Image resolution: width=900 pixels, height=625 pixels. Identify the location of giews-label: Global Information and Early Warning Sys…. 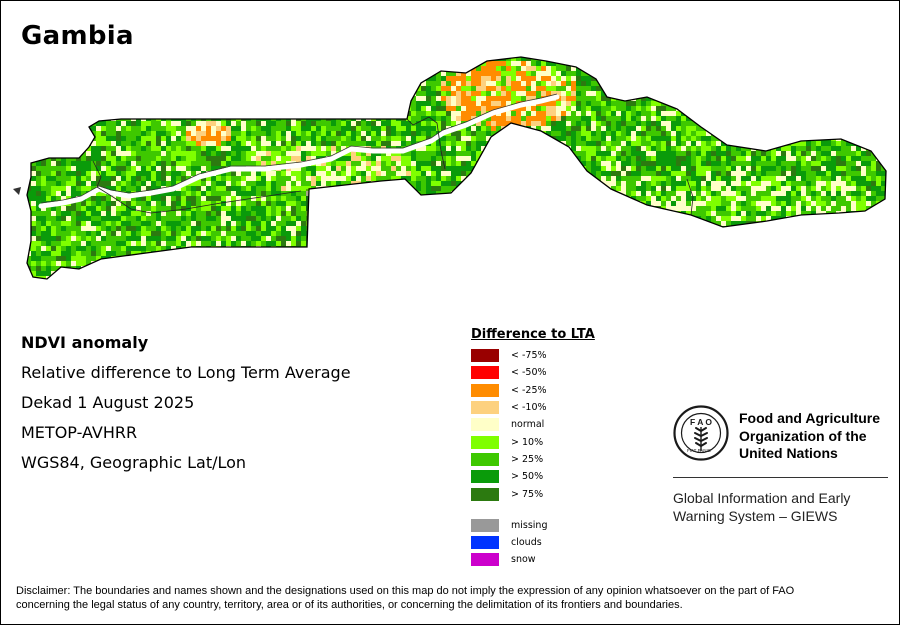
(780, 507).